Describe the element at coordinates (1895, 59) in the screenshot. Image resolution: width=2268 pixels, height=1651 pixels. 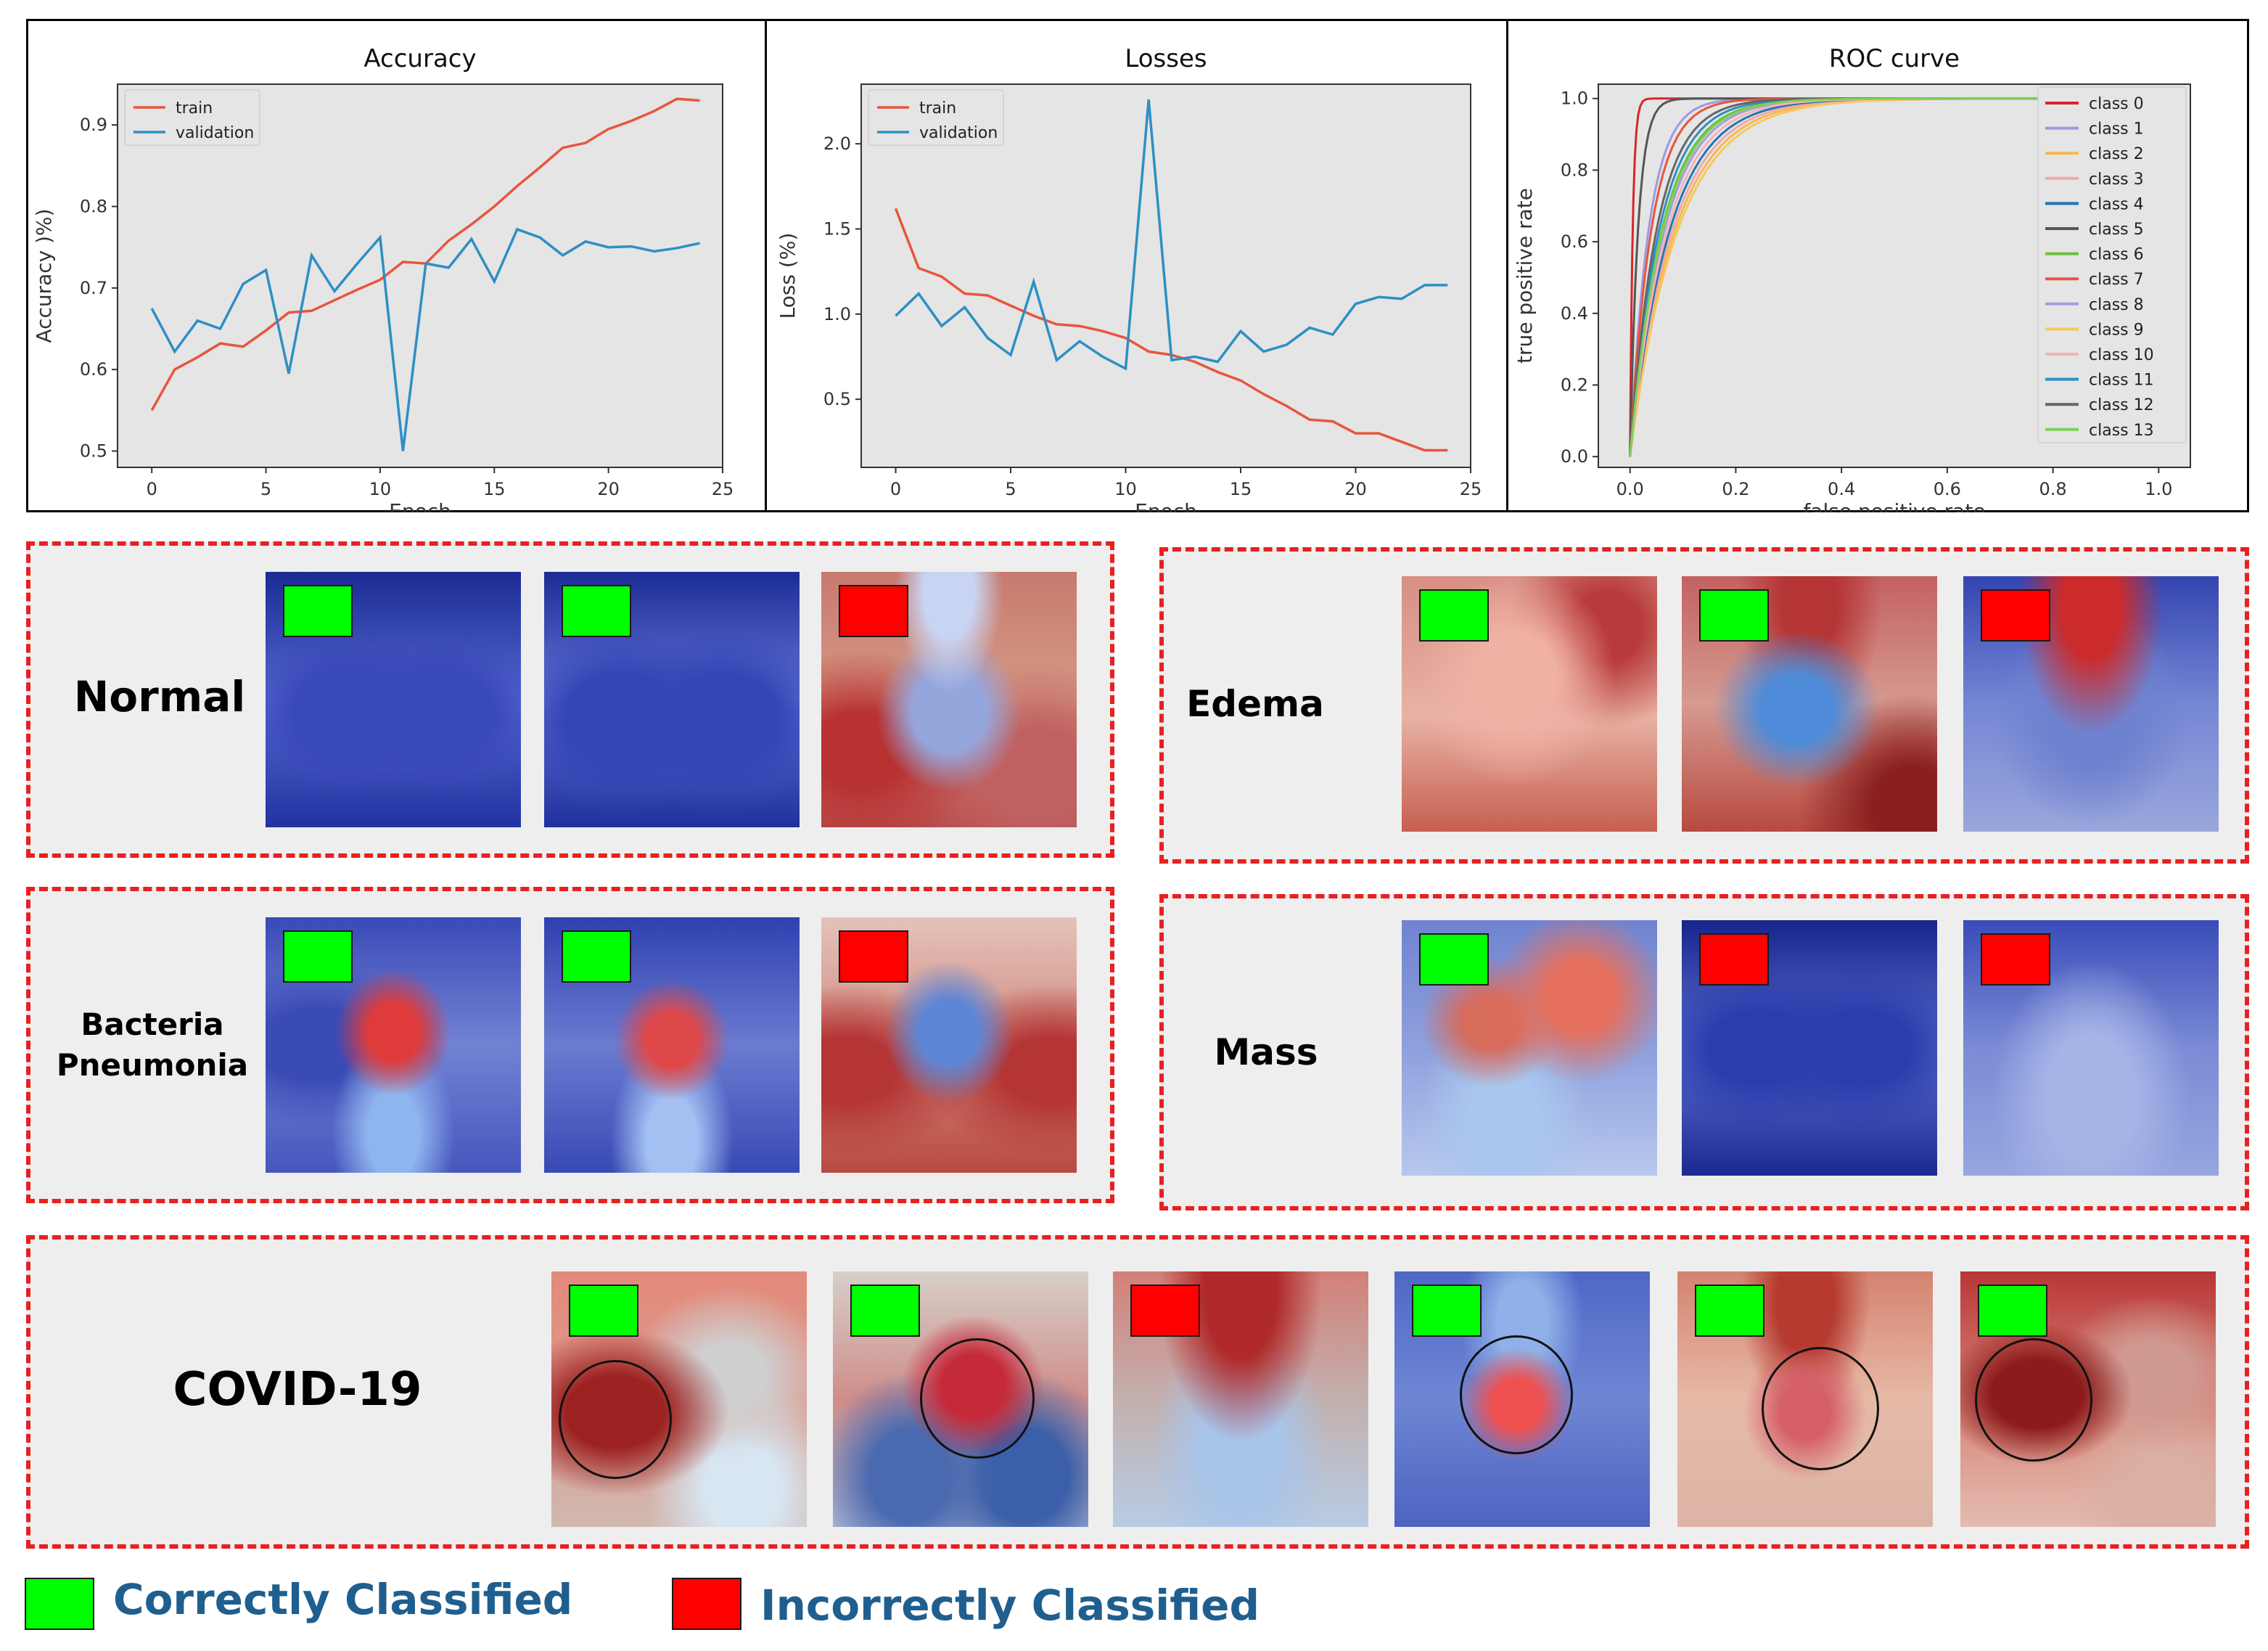
I see `chart-title: ROC curve` at that location.